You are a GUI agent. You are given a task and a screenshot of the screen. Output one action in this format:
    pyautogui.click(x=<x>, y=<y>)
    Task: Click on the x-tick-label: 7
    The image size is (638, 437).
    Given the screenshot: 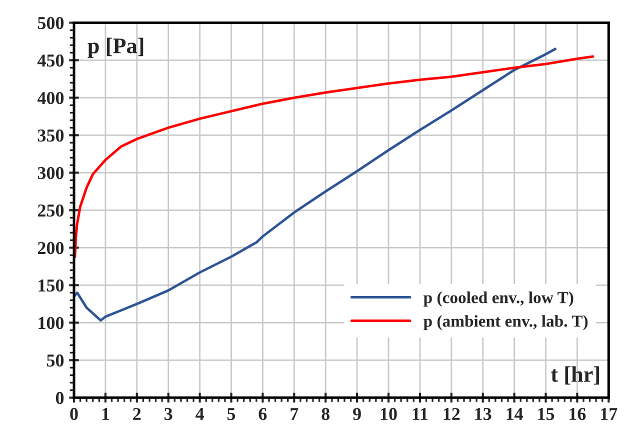 What is the action you would take?
    pyautogui.click(x=294, y=414)
    